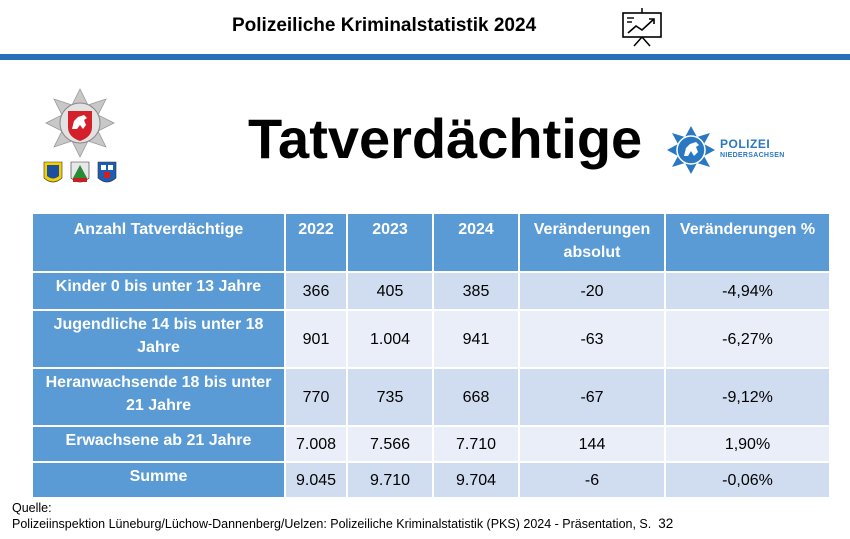 This screenshot has height=539, width=850. I want to click on table-cell: 366, so click(316, 291).